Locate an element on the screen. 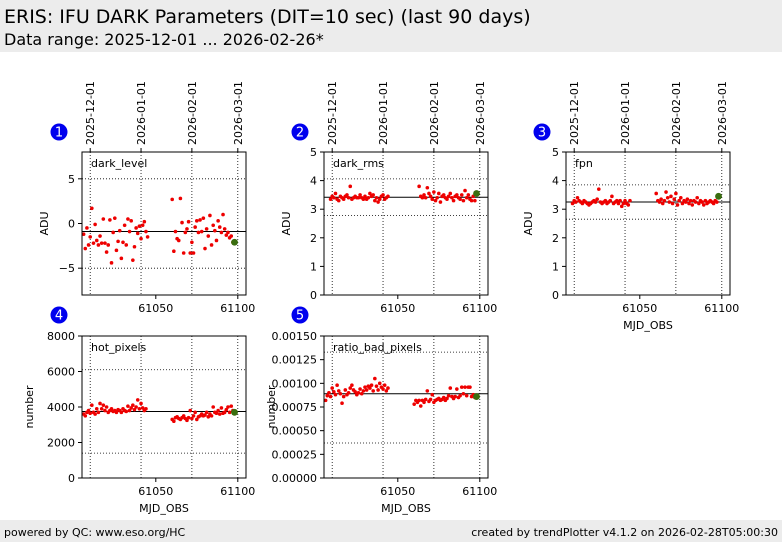  panel-badge is located at coordinates (542, 132).